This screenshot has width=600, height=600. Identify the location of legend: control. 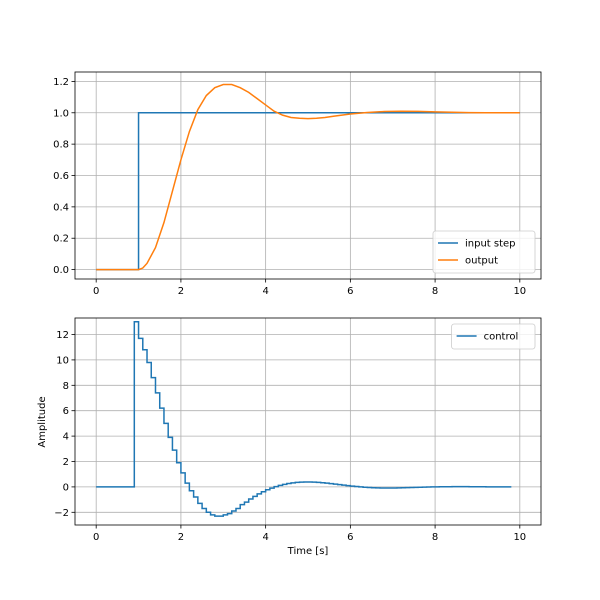
(493, 336).